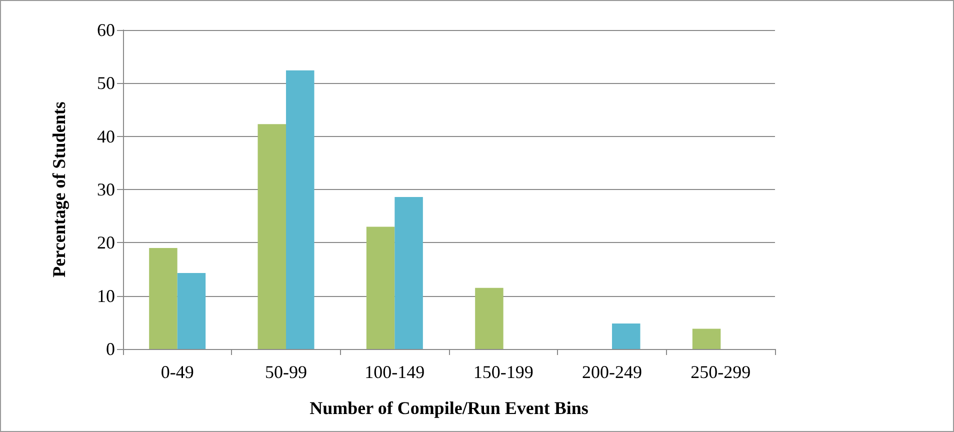 This screenshot has height=432, width=954. I want to click on y-tick-label: 40, so click(106, 136).